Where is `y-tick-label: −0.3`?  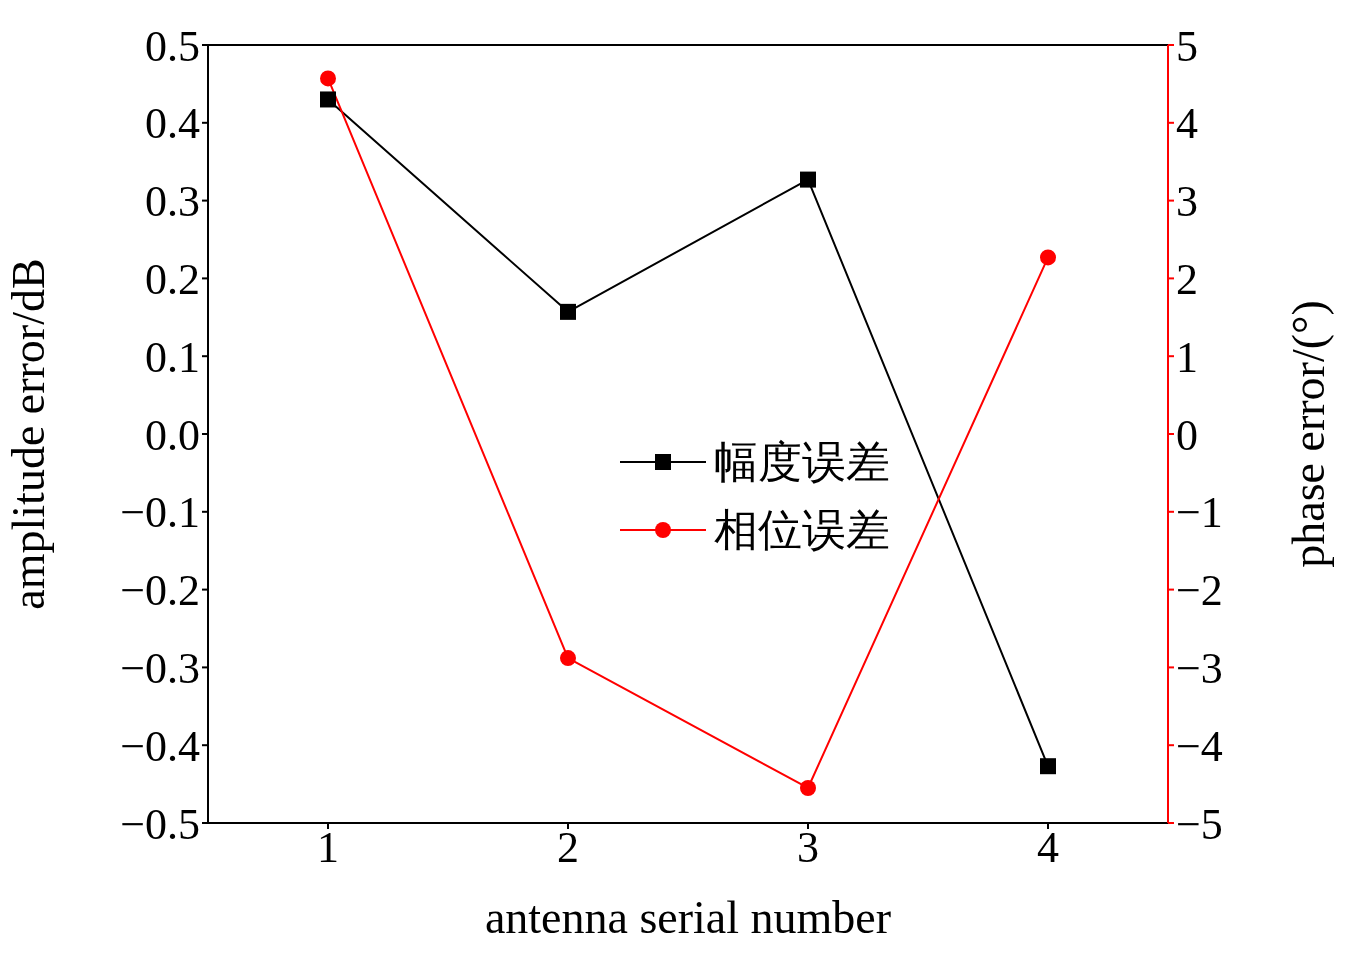 y-tick-label: −0.3 is located at coordinates (160, 669).